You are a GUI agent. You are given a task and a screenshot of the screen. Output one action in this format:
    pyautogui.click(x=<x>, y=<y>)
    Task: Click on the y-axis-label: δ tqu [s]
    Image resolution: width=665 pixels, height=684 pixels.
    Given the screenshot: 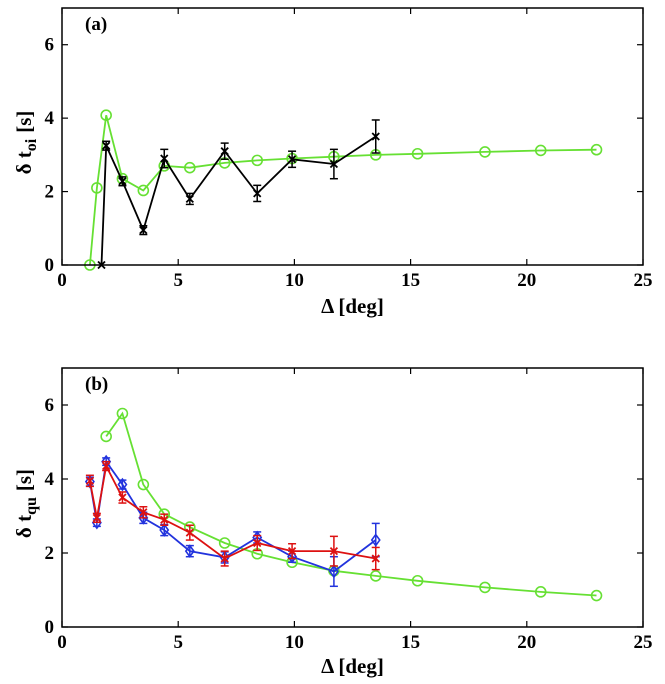 What is the action you would take?
    pyautogui.click(x=26, y=503)
    